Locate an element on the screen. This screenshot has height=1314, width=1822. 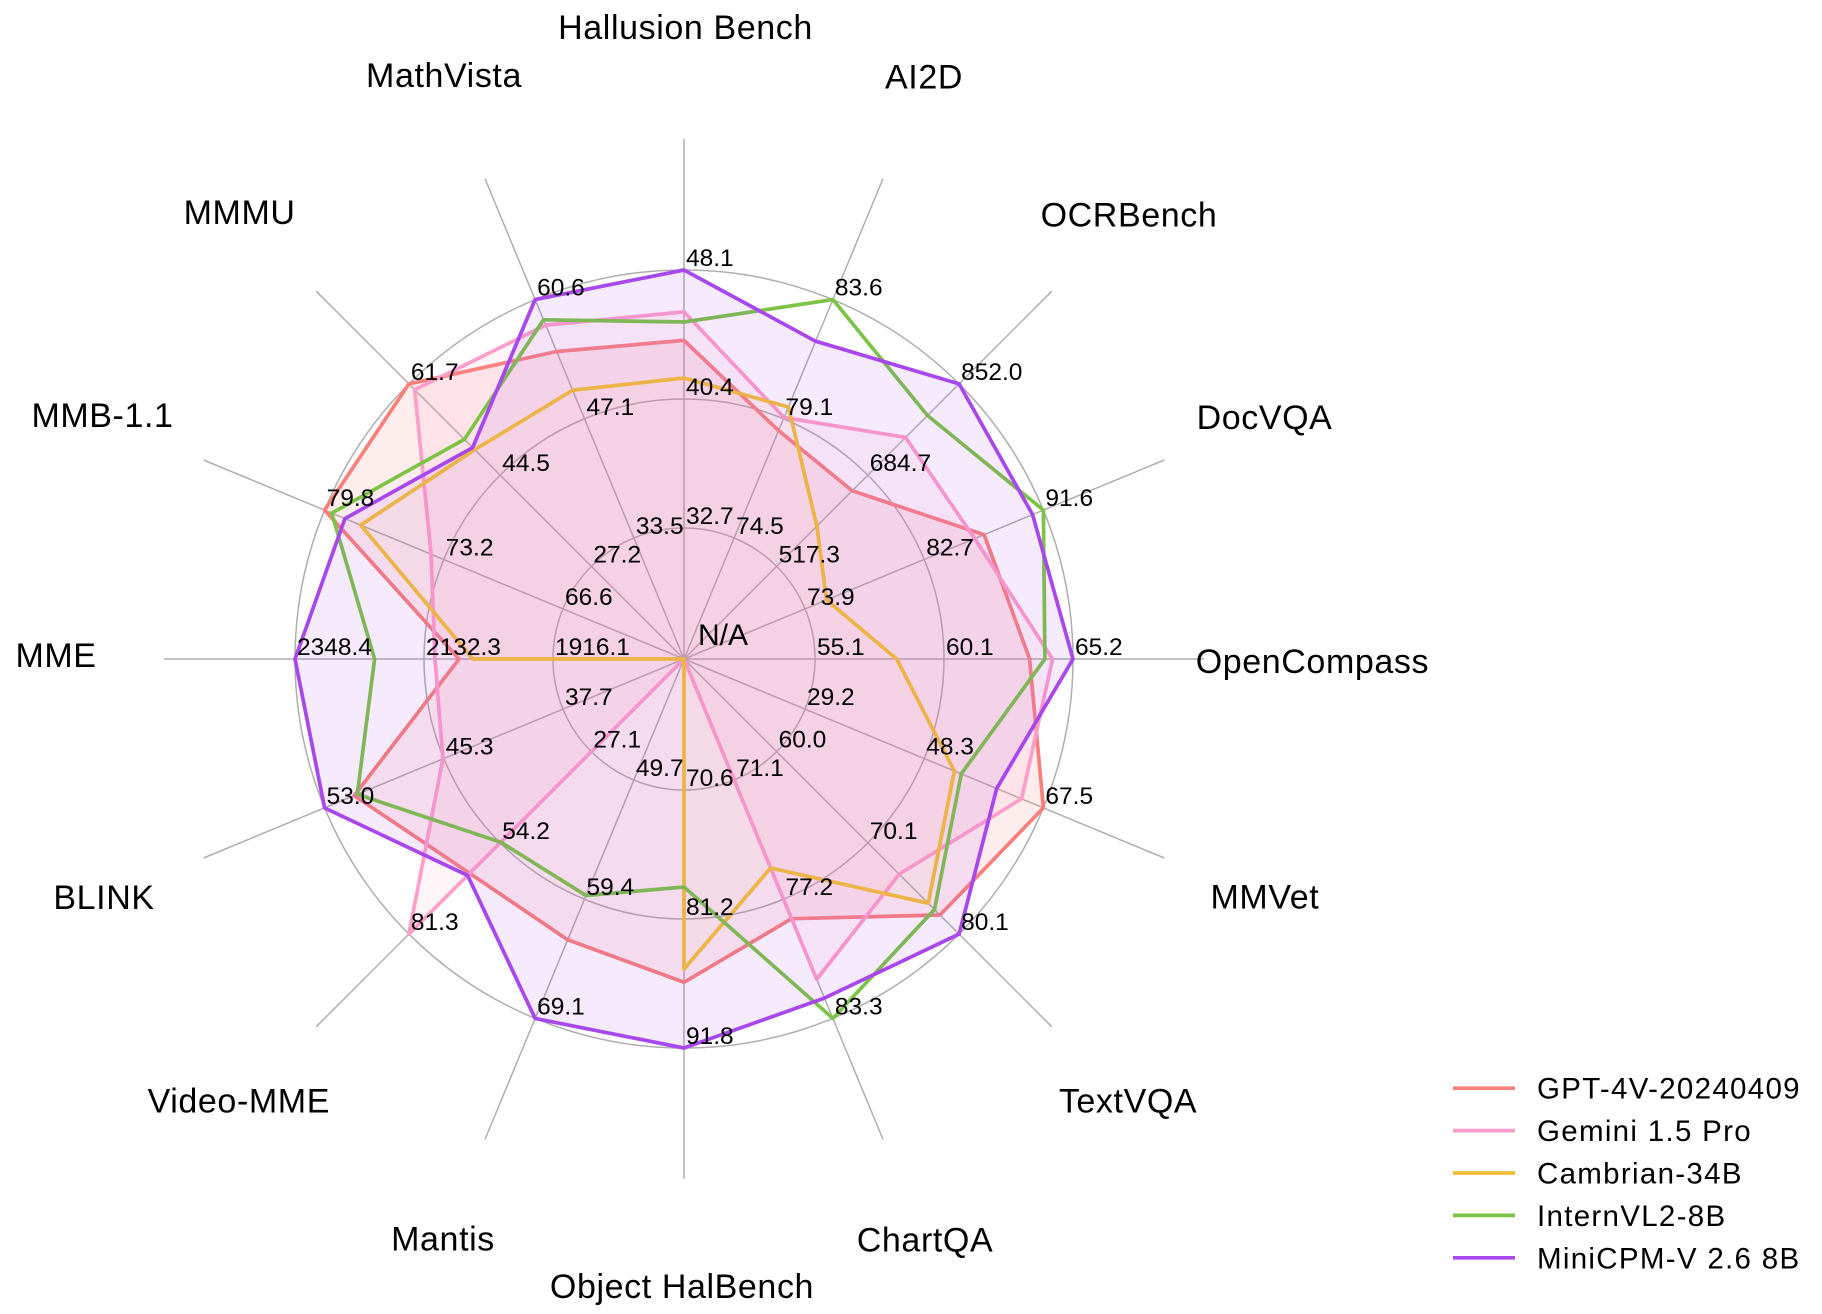
svg-text: 60.1 is located at coordinates (970, 647).